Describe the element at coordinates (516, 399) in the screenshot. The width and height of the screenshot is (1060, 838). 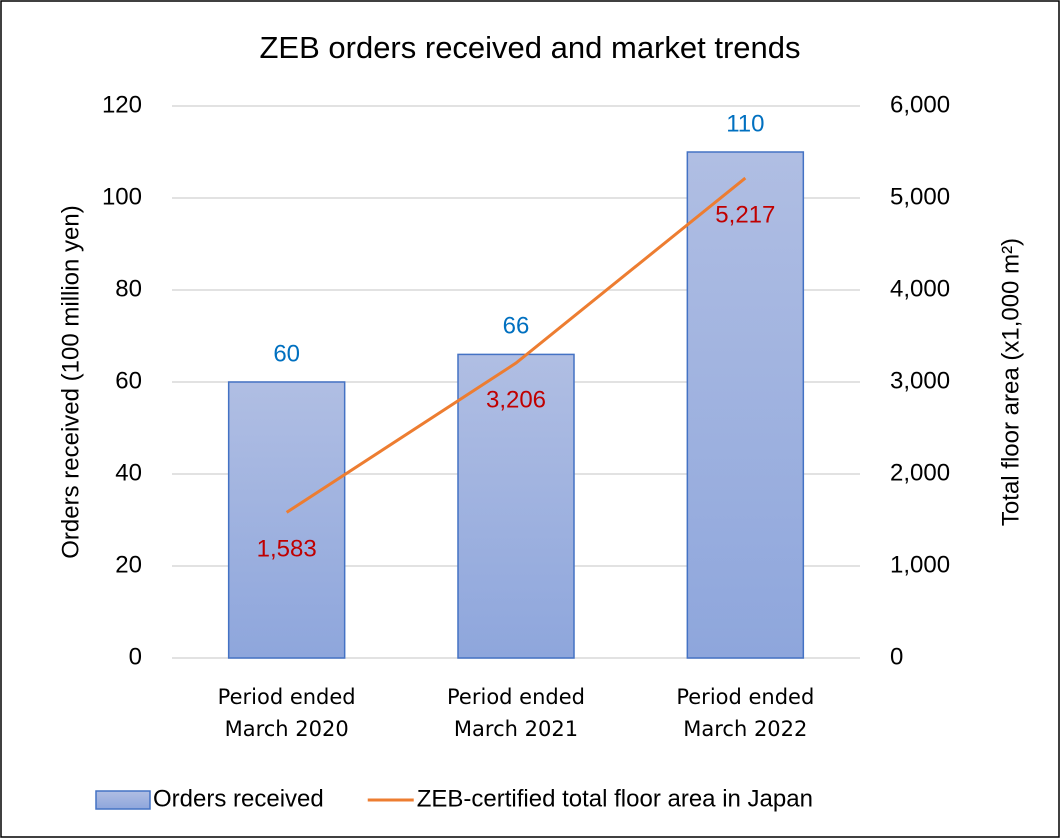
I see `line-value-label: 3,206` at that location.